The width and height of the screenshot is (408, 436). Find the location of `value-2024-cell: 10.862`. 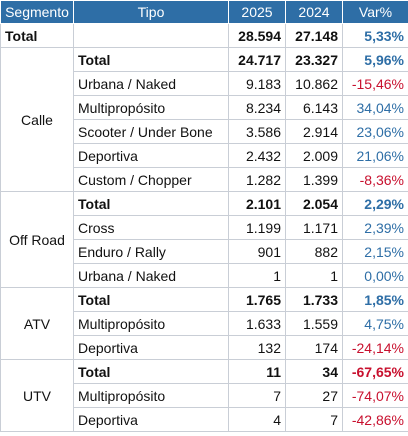

value-2024-cell: 10.862 is located at coordinates (314, 83).